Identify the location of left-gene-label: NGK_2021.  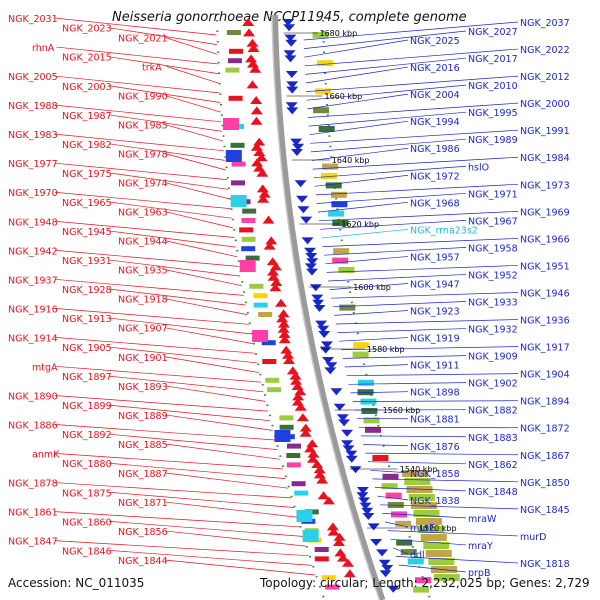
(143, 38).